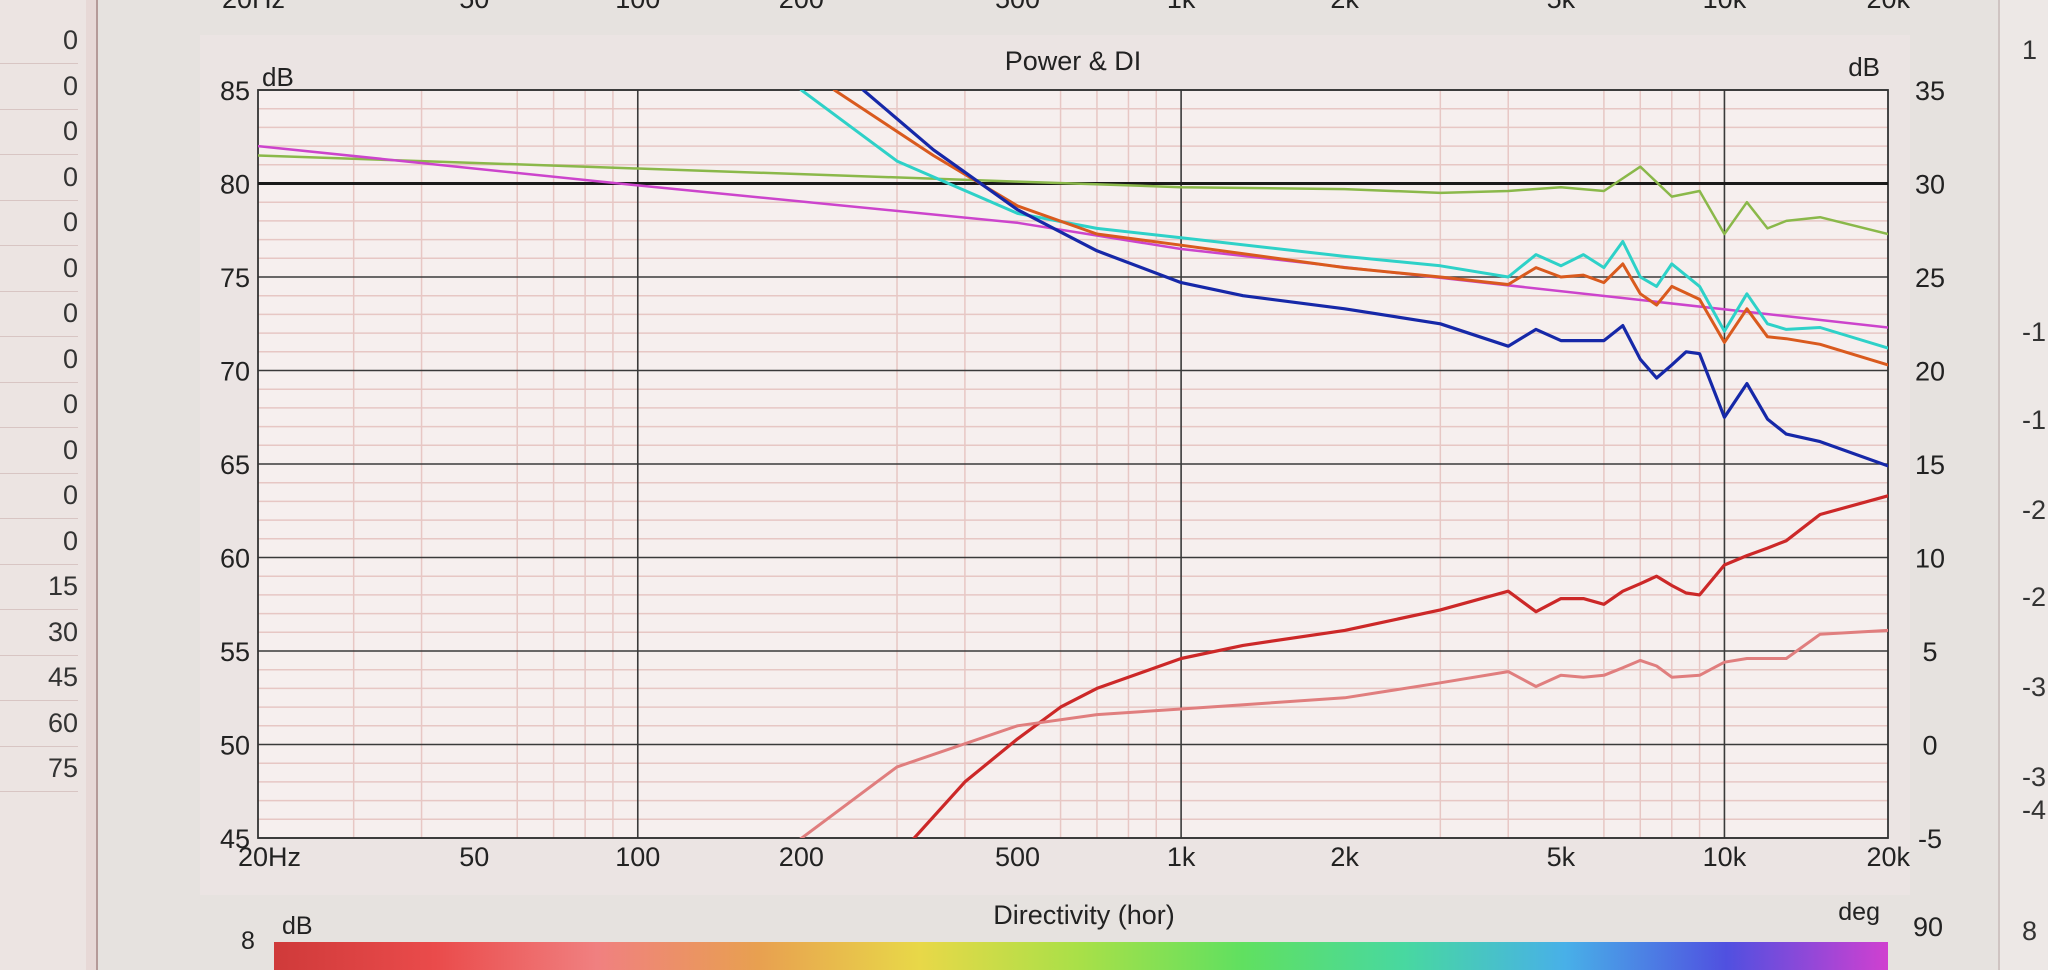 This screenshot has width=2048, height=970. Describe the element at coordinates (1073, 61) in the screenshot. I see `chart-title: Power & DI` at that location.